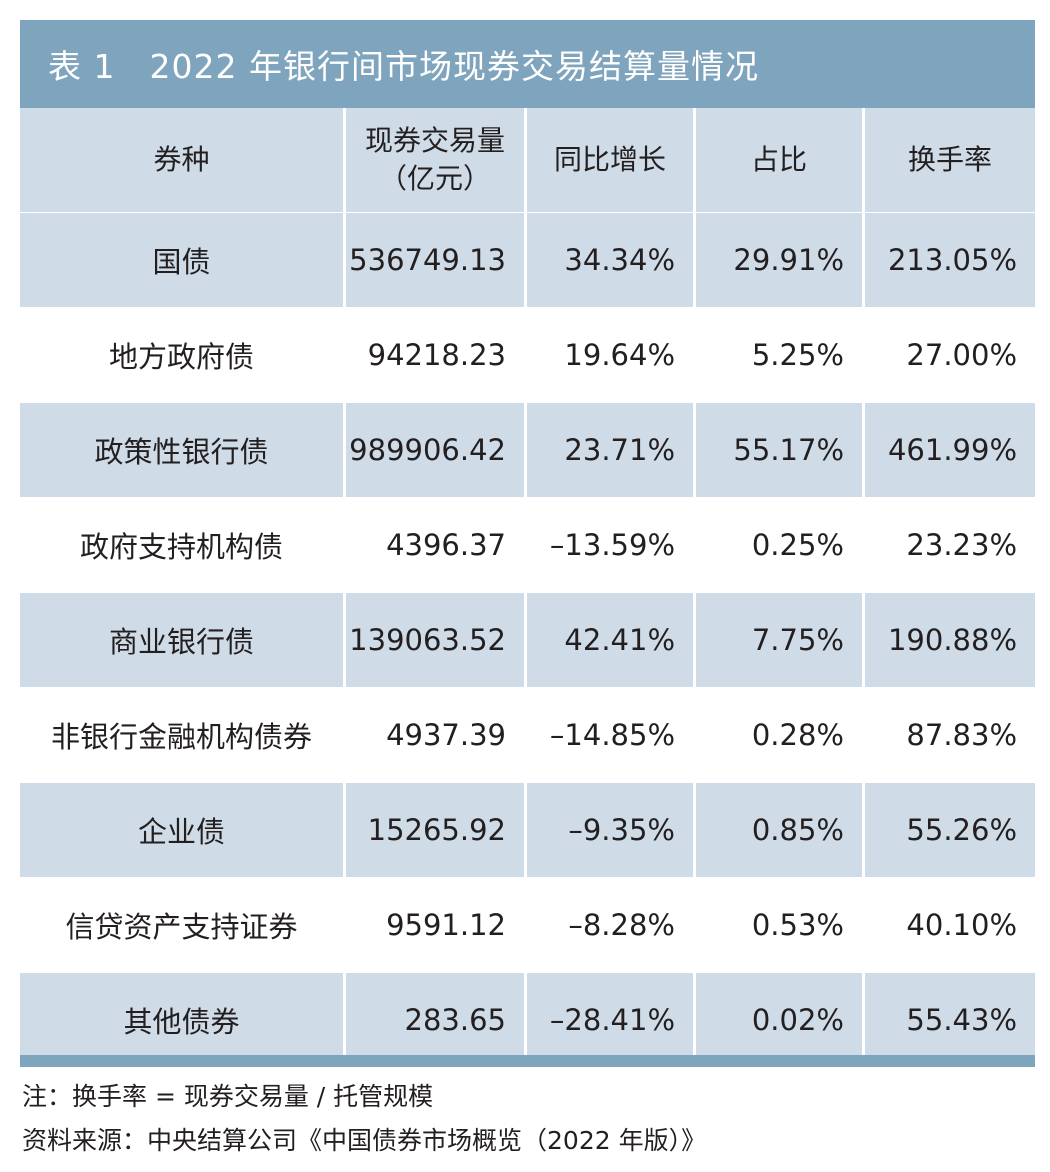  What do you see at coordinates (950, 449) in the screenshot?
I see `cell-turnover: 461.99%` at bounding box center [950, 449].